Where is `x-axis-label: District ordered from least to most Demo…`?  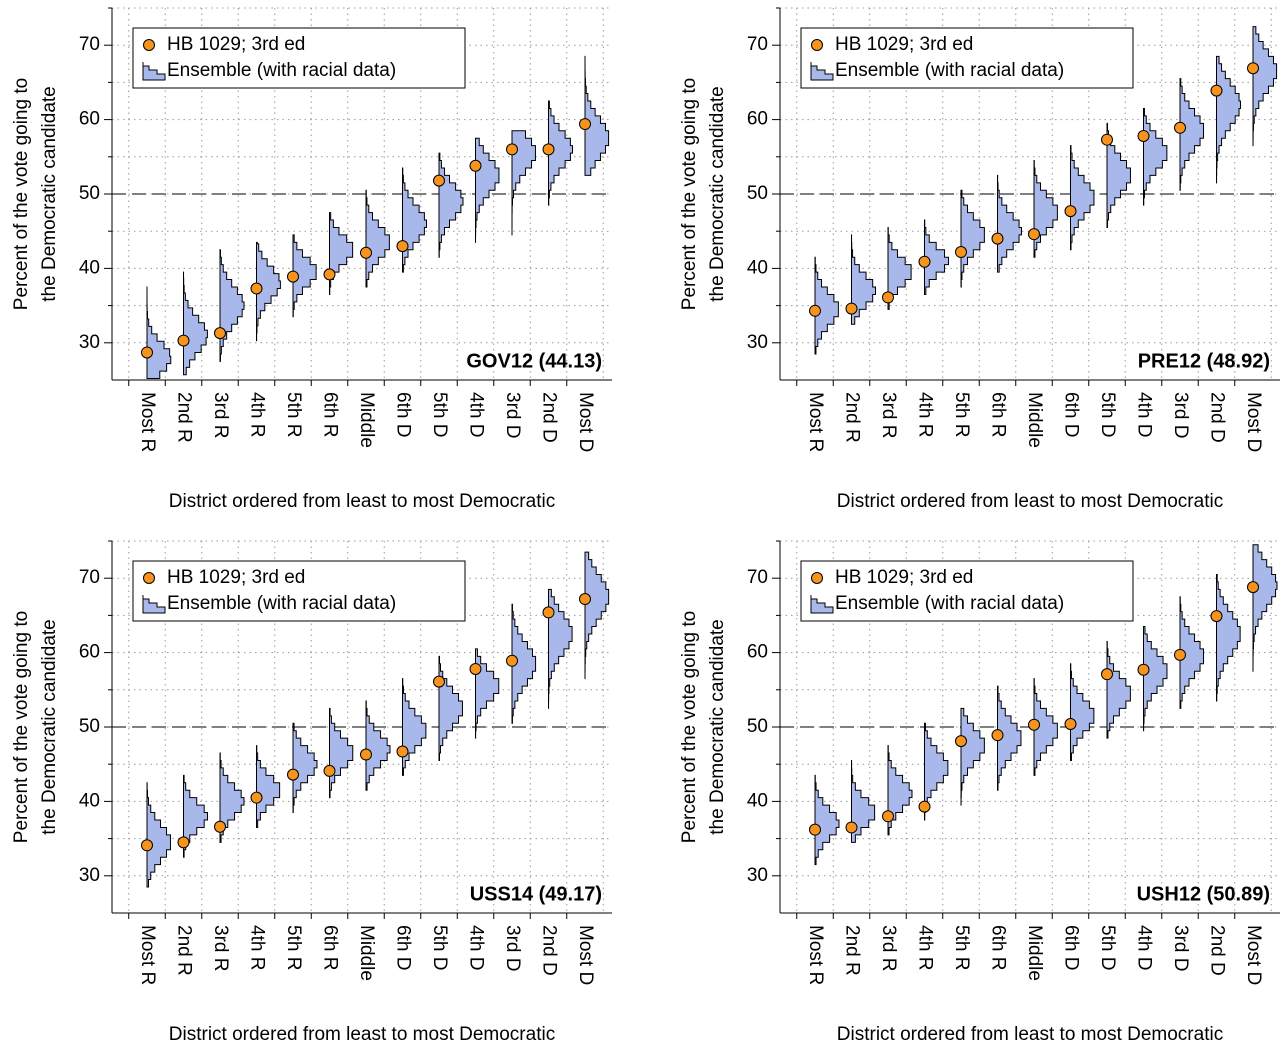
x-axis-label: District ordered from least to most Demo… is located at coordinates (1030, 501).